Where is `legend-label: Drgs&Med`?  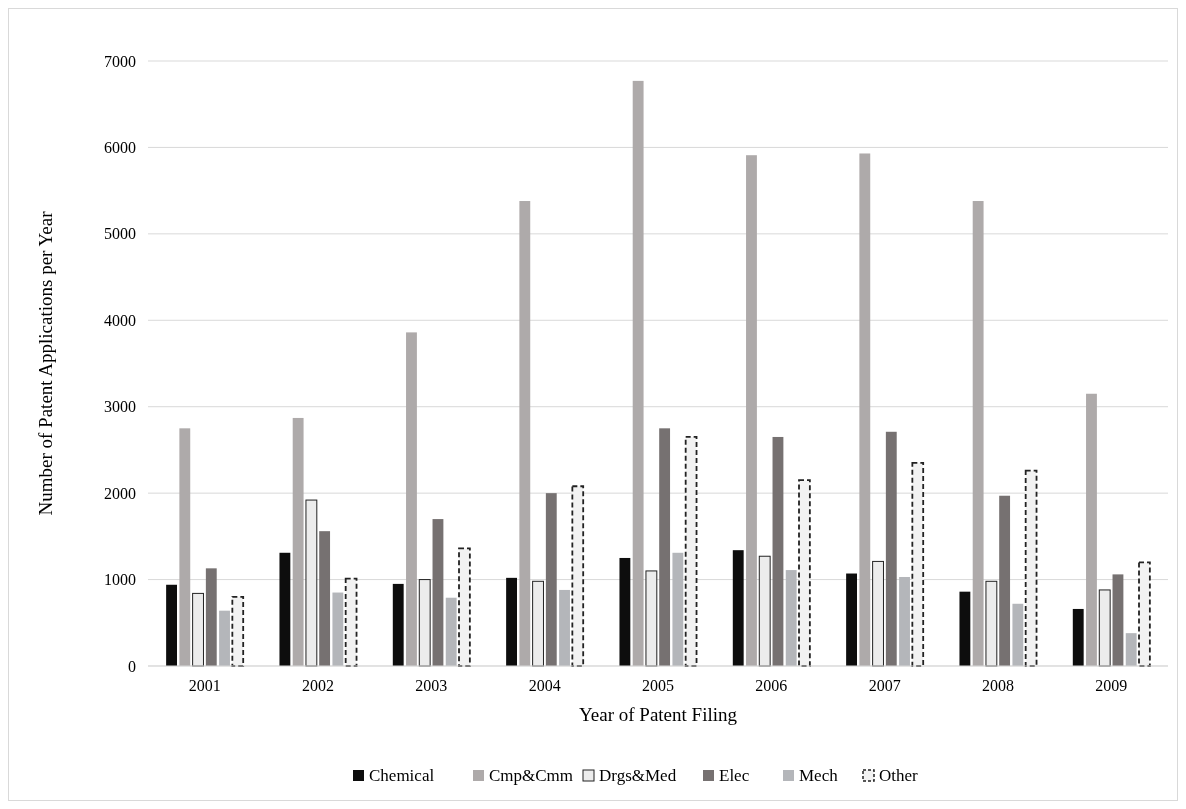
legend-label: Drgs&Med is located at coordinates (638, 775).